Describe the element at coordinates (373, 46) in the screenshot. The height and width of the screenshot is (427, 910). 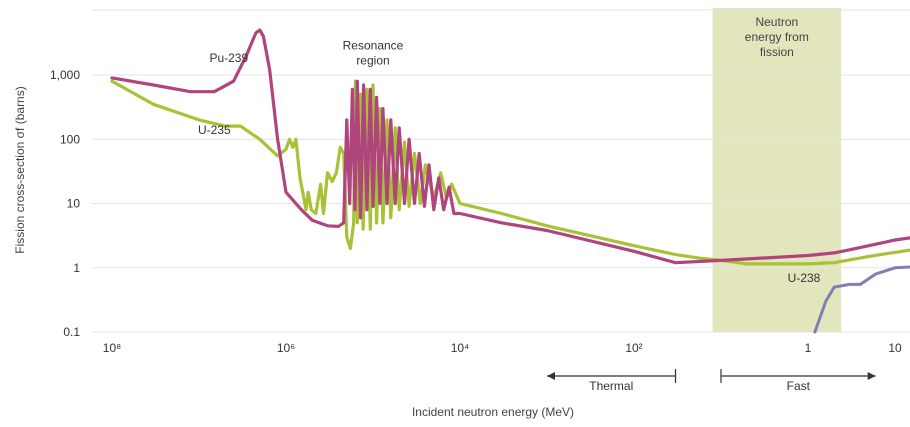
I see `annotation-line: Resonance` at that location.